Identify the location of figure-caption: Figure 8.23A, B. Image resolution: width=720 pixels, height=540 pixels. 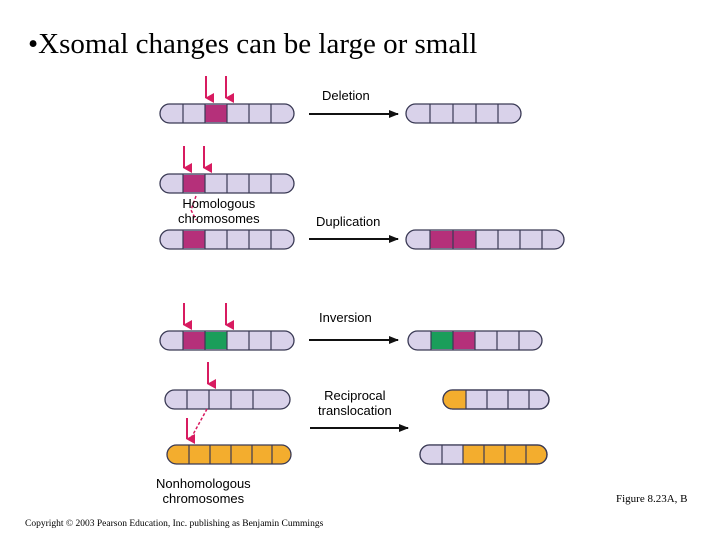
(652, 499).